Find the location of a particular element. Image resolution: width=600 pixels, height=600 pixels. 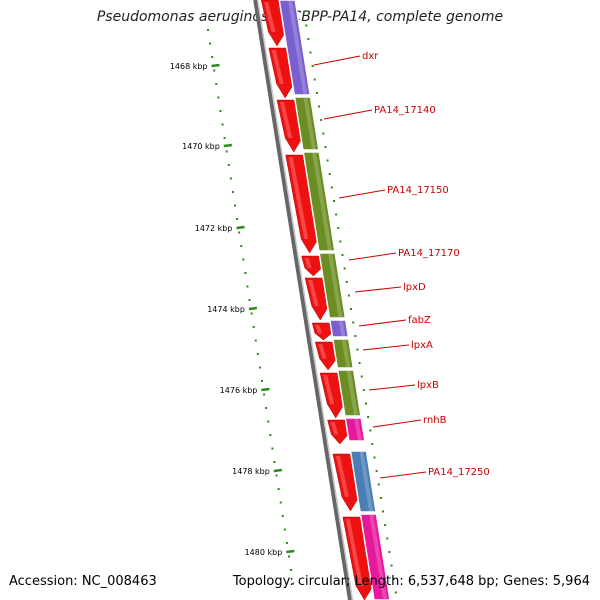

gene-label-pa14-17150: PA14_17150 is located at coordinates (418, 190).